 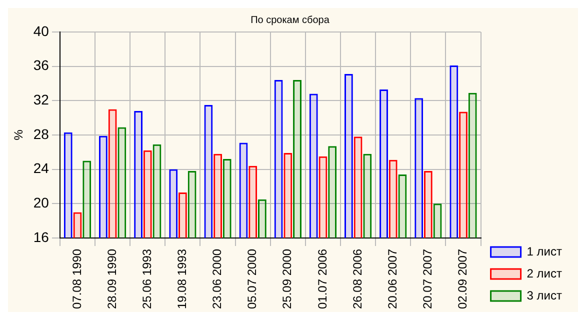 I want to click on x-tick-label: 05.07 2000, so click(x=252, y=279).